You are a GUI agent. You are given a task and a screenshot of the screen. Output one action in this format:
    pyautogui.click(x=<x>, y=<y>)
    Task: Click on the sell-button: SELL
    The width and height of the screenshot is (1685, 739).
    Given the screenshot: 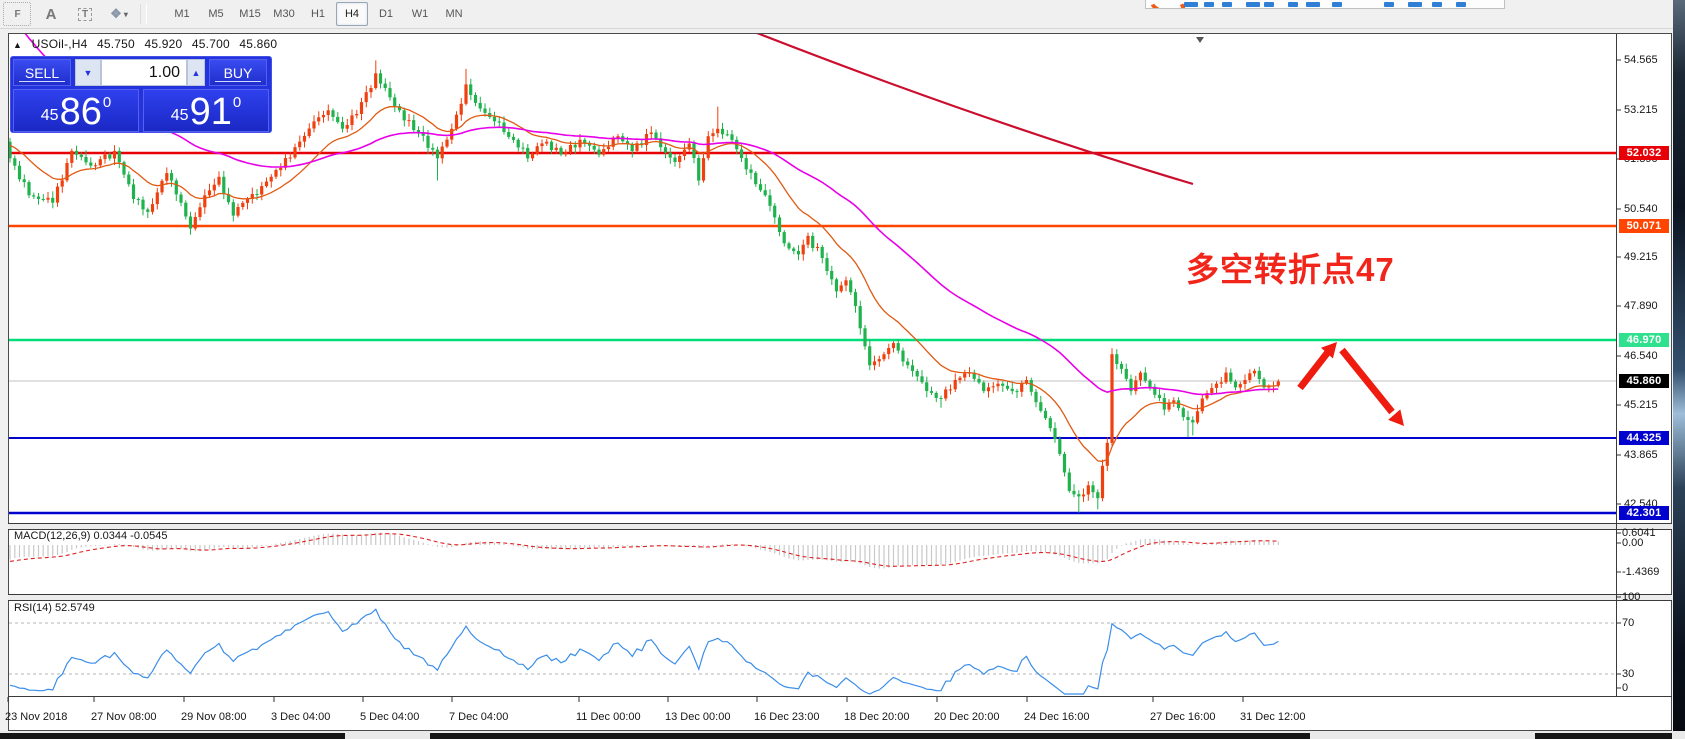 What is the action you would take?
    pyautogui.click(x=42, y=72)
    